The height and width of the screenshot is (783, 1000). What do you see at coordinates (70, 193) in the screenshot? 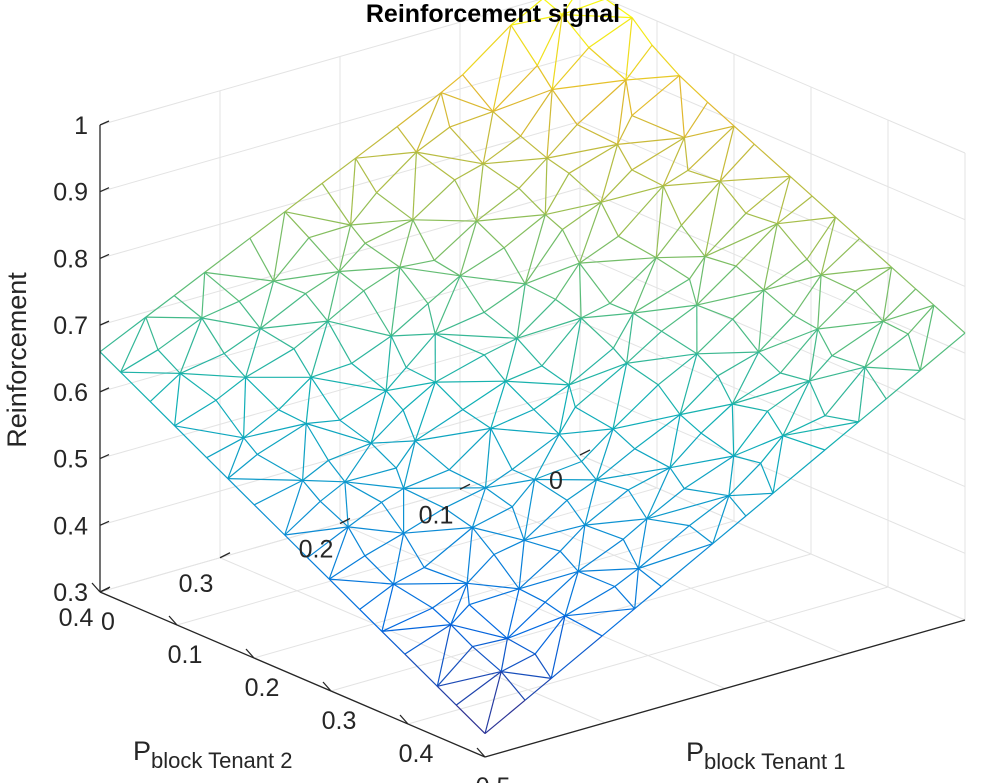
I see `z-tick-label: 0.9` at bounding box center [70, 193].